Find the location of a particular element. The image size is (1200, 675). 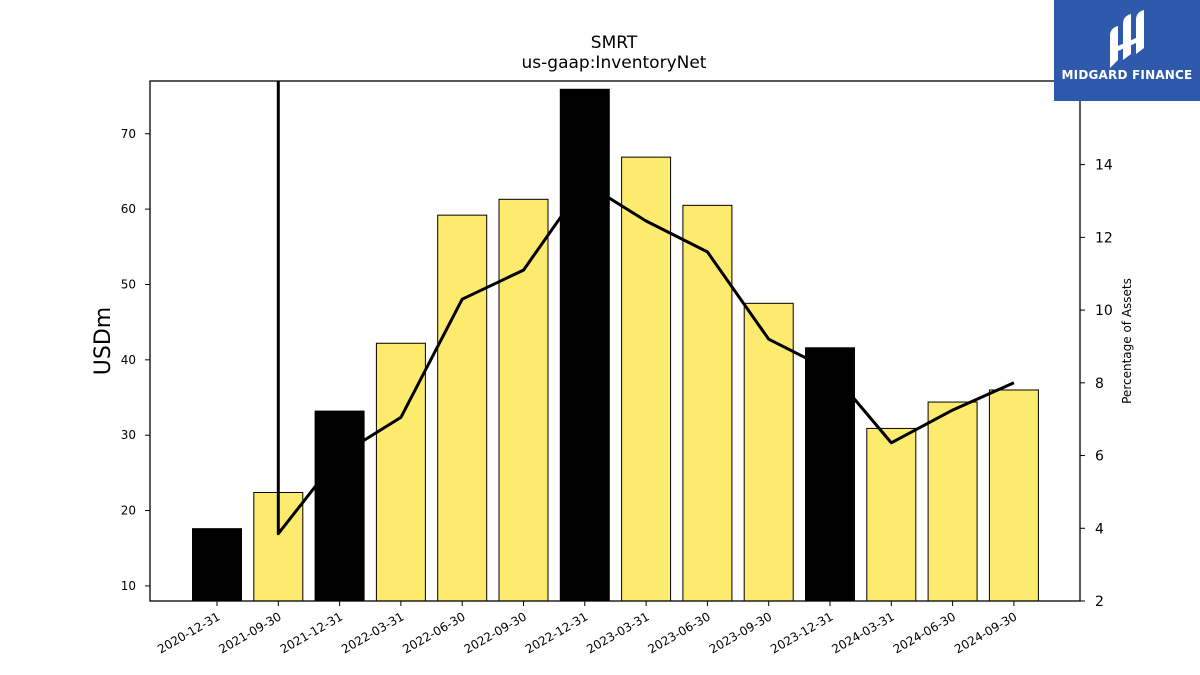

midgard-logo: MIDGARD FINANCE is located at coordinates (1127, 50).